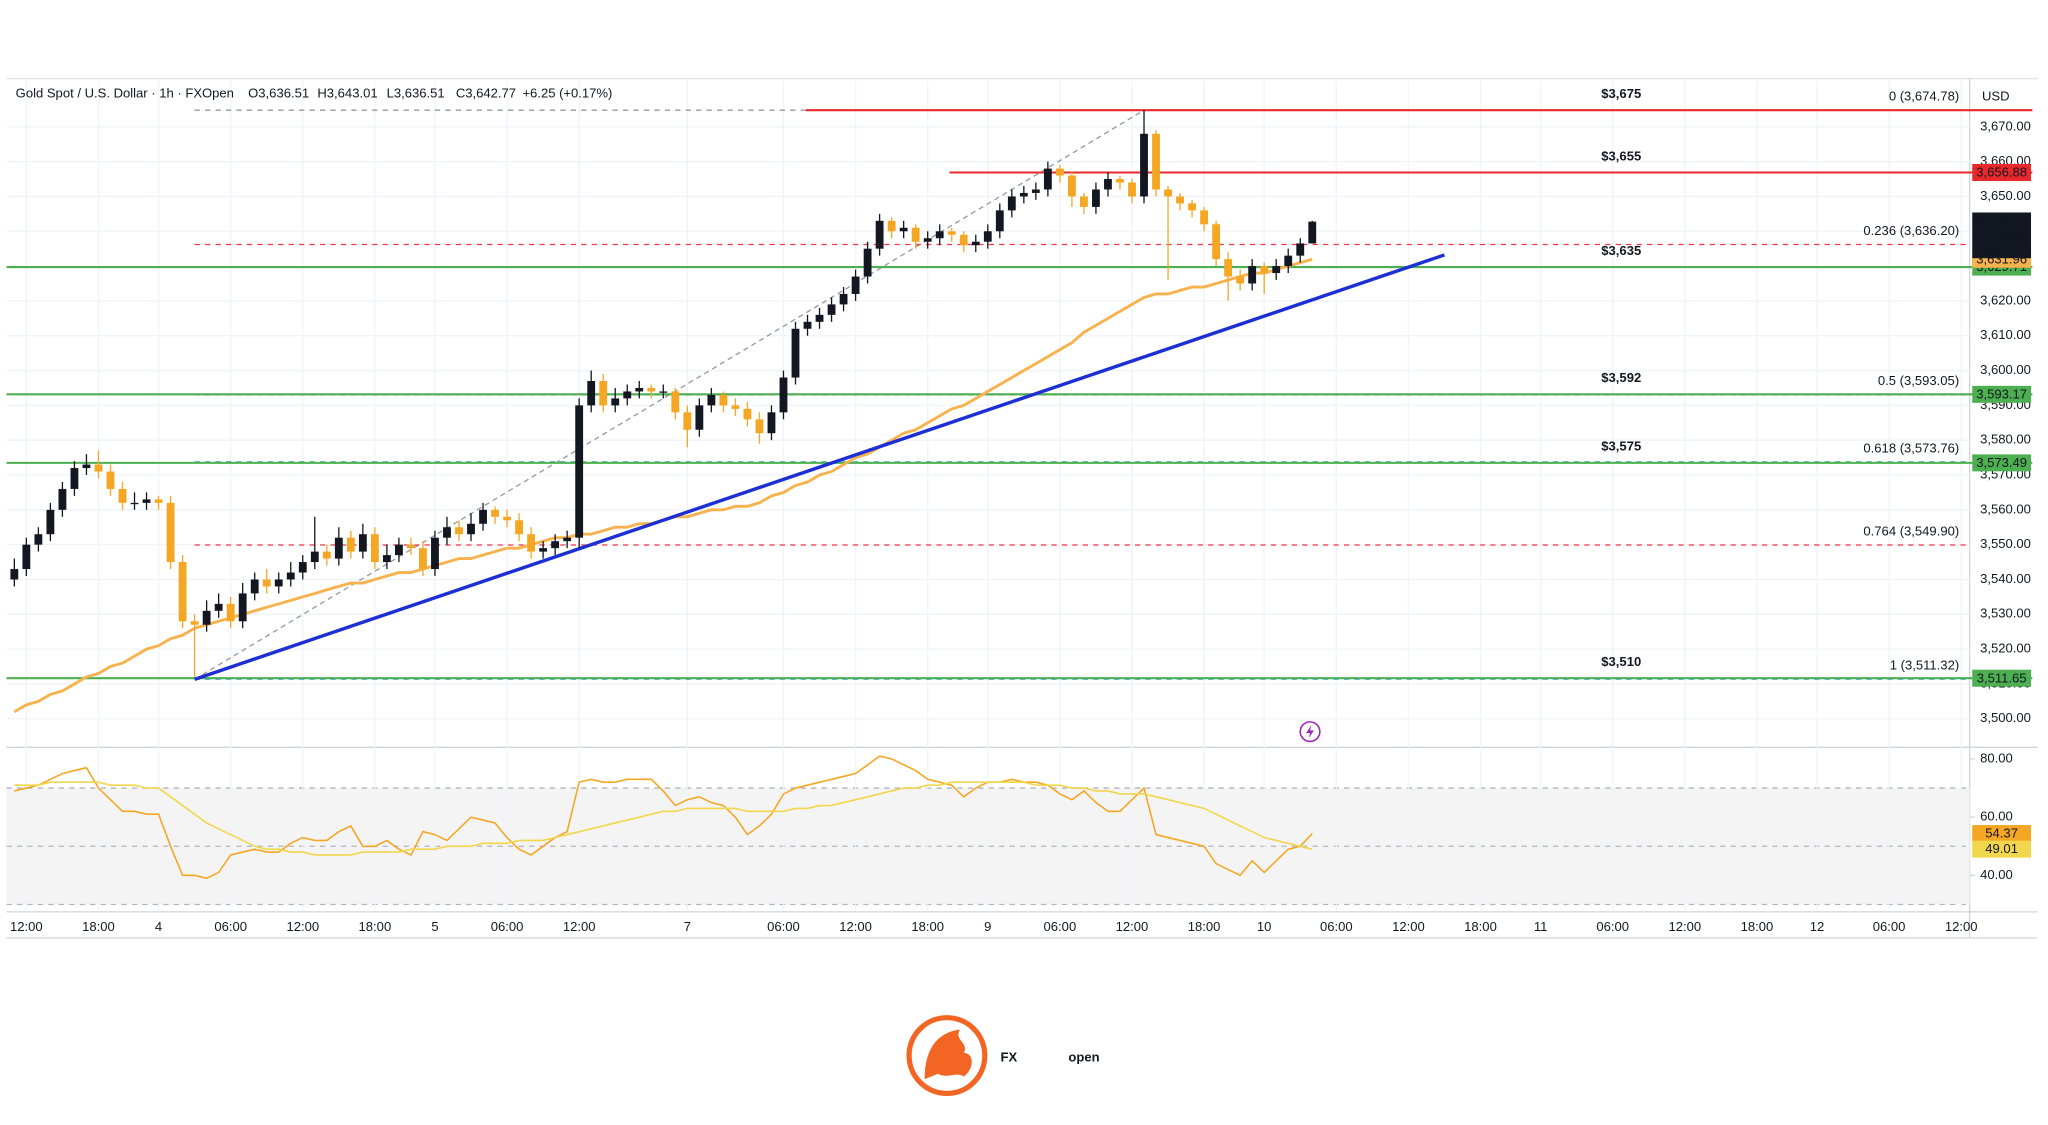  Describe the element at coordinates (567, 93) in the screenshot. I see `ohlc-label: +6.25 (+0.17%)` at that location.